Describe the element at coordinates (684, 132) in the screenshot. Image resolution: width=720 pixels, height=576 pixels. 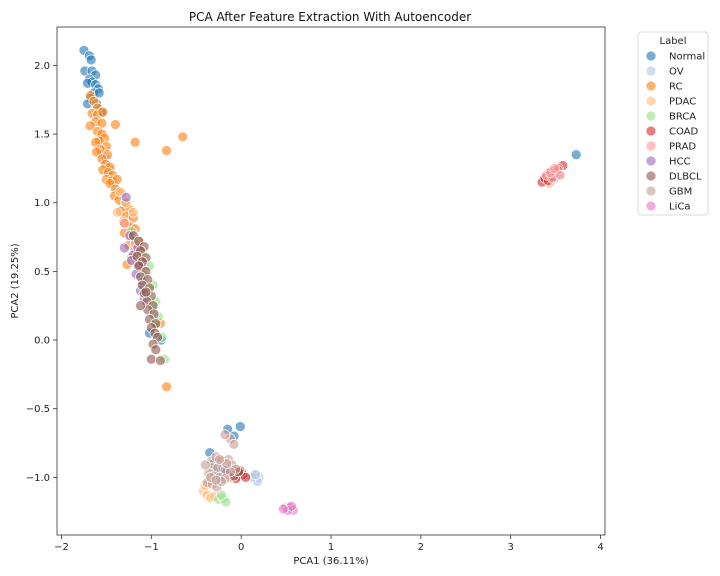
I see `legend-label: COAD` at that location.